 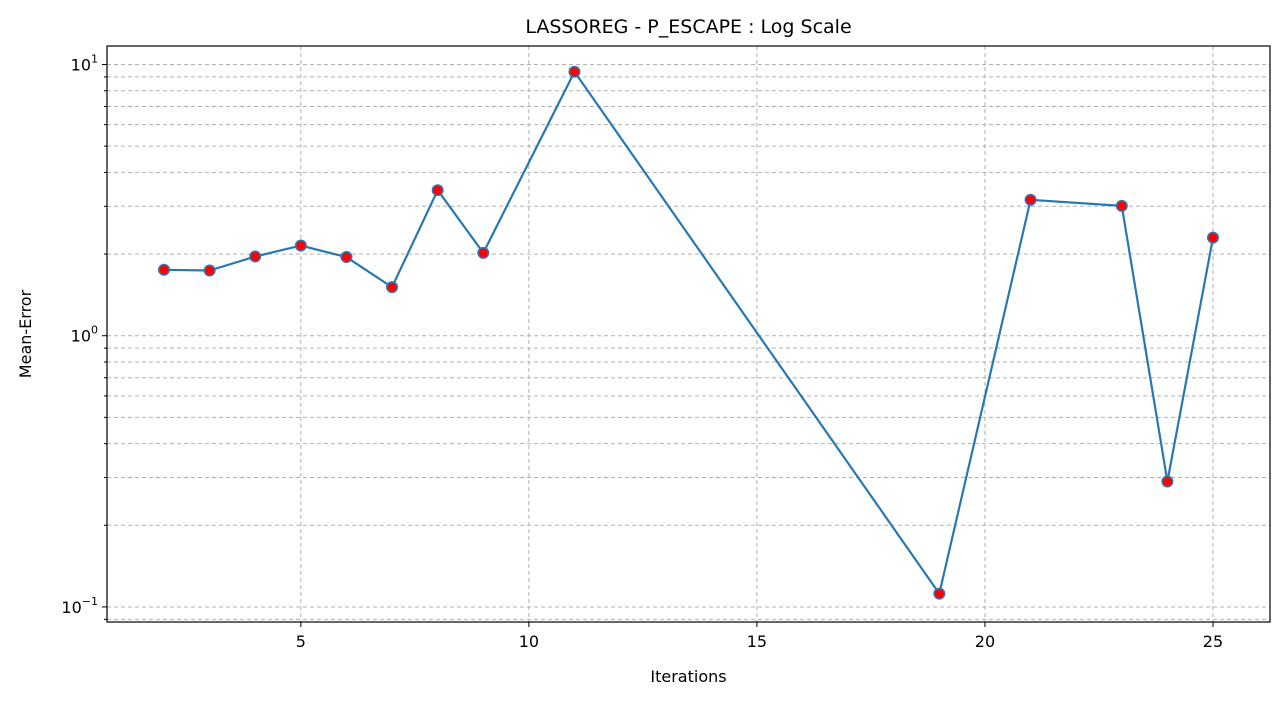 What do you see at coordinates (1213, 641) in the screenshot?
I see `x-tick-label: 25` at bounding box center [1213, 641].